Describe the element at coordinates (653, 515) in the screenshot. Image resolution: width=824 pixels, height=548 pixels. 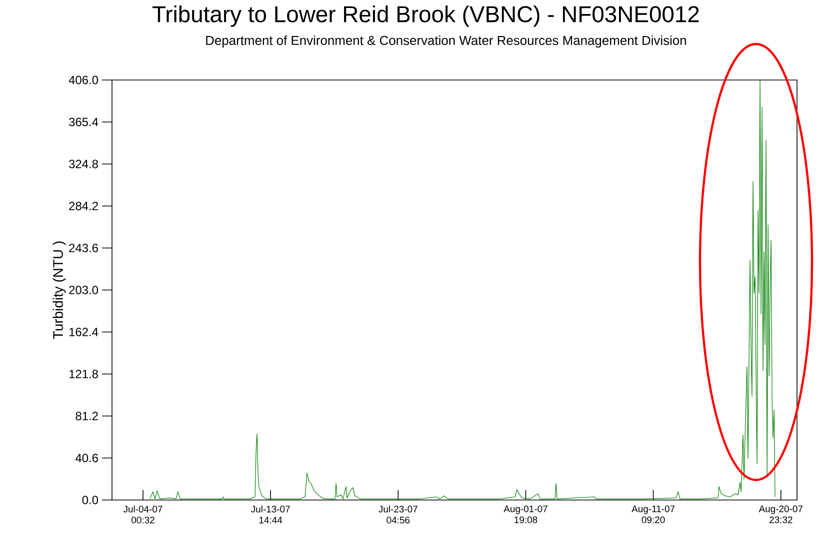
I see `x-tick-label: Aug-11-07 09:20` at that location.